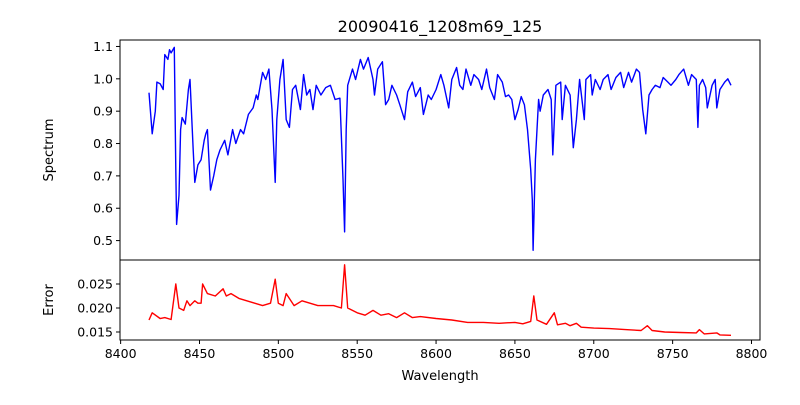 This screenshot has width=800, height=405. I want to click on x-tick-label: 8450, so click(200, 353).